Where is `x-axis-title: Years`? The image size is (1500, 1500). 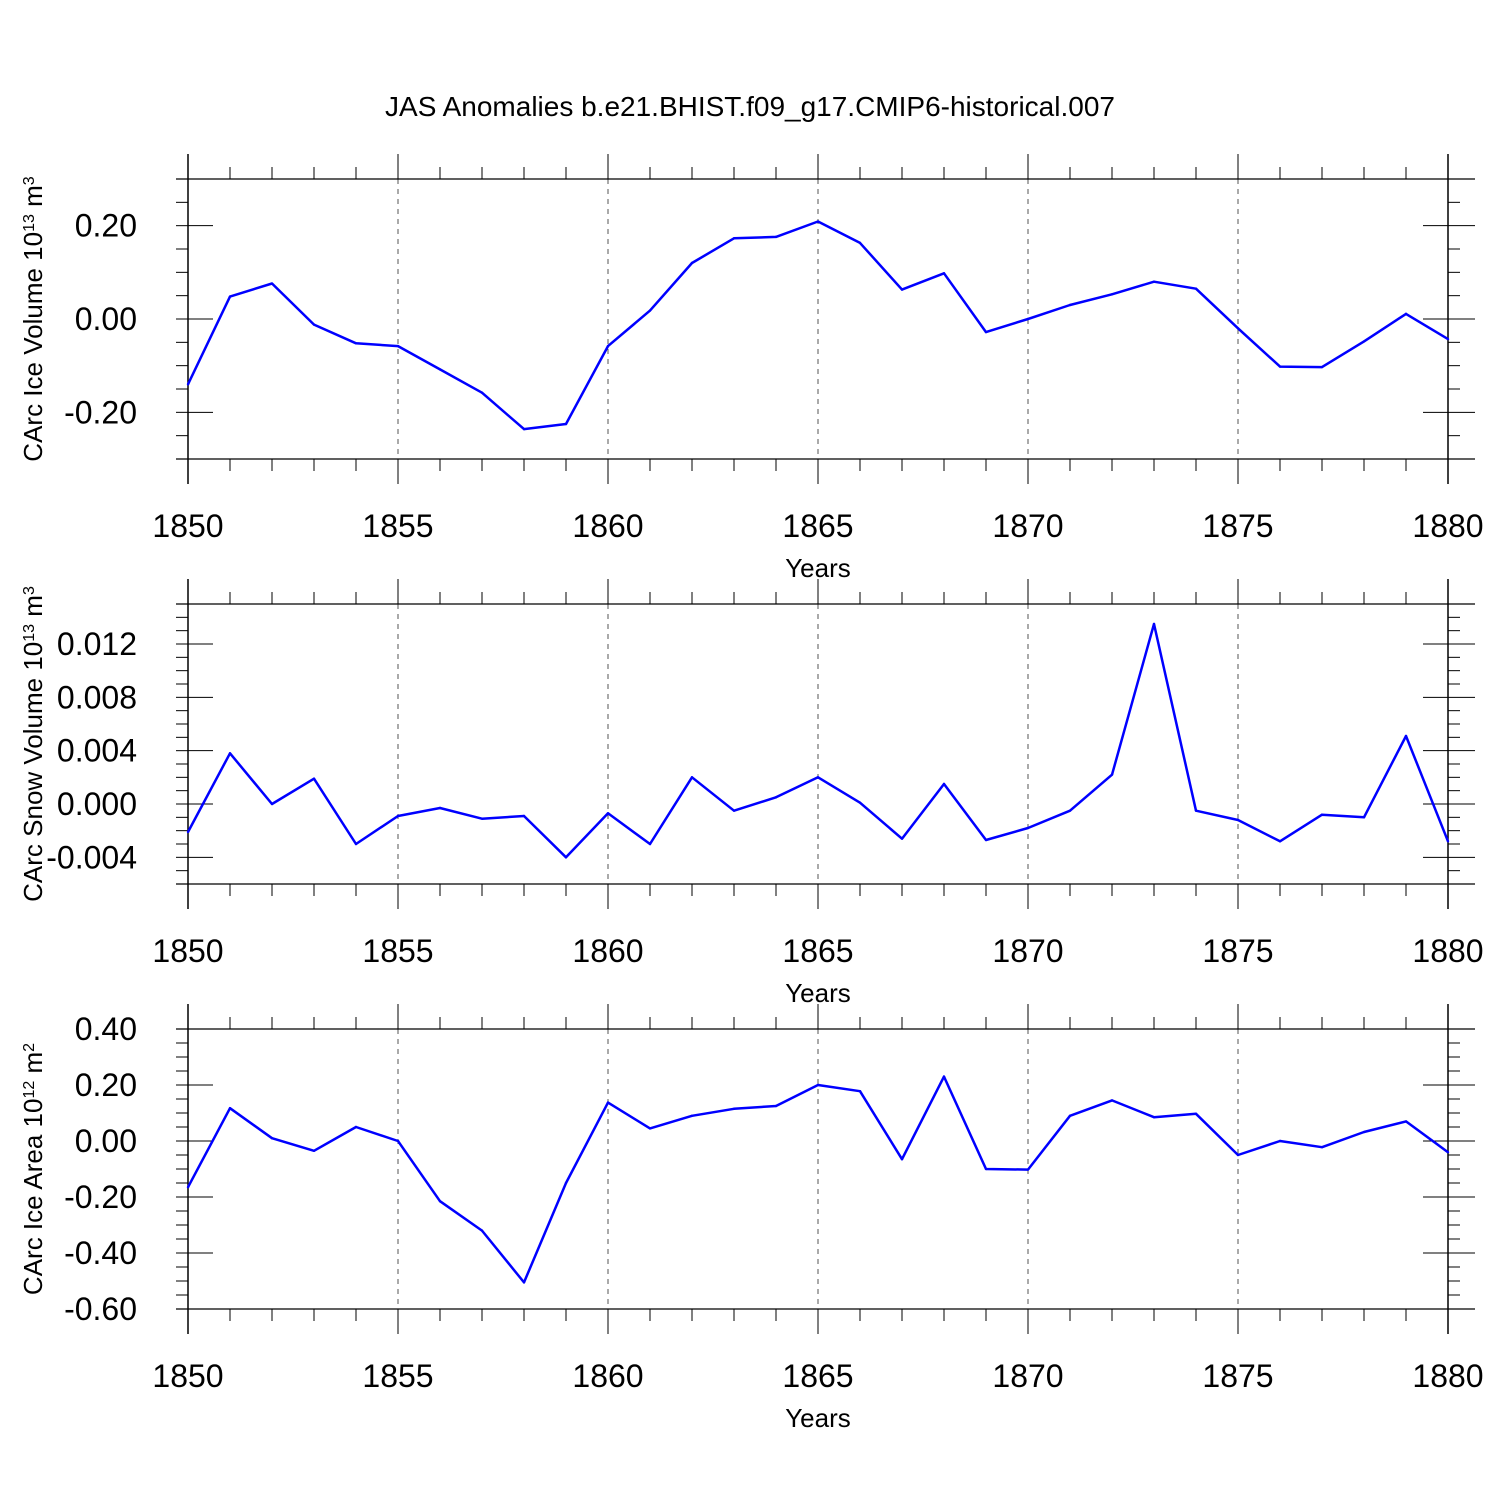 x-axis-title: Years is located at coordinates (818, 1418).